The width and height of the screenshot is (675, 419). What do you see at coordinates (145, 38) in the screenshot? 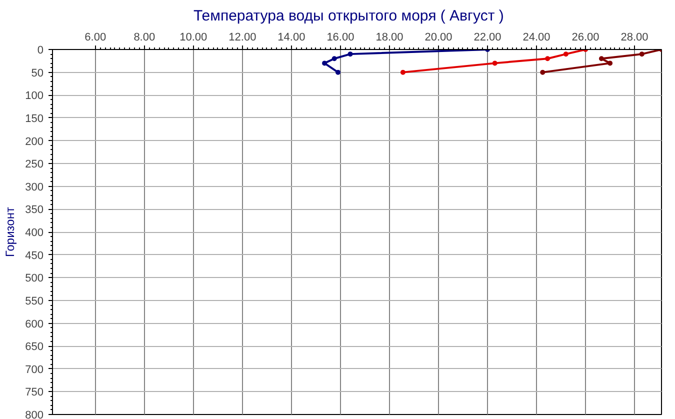
I see `x-tick-label: 8.00` at bounding box center [145, 38].